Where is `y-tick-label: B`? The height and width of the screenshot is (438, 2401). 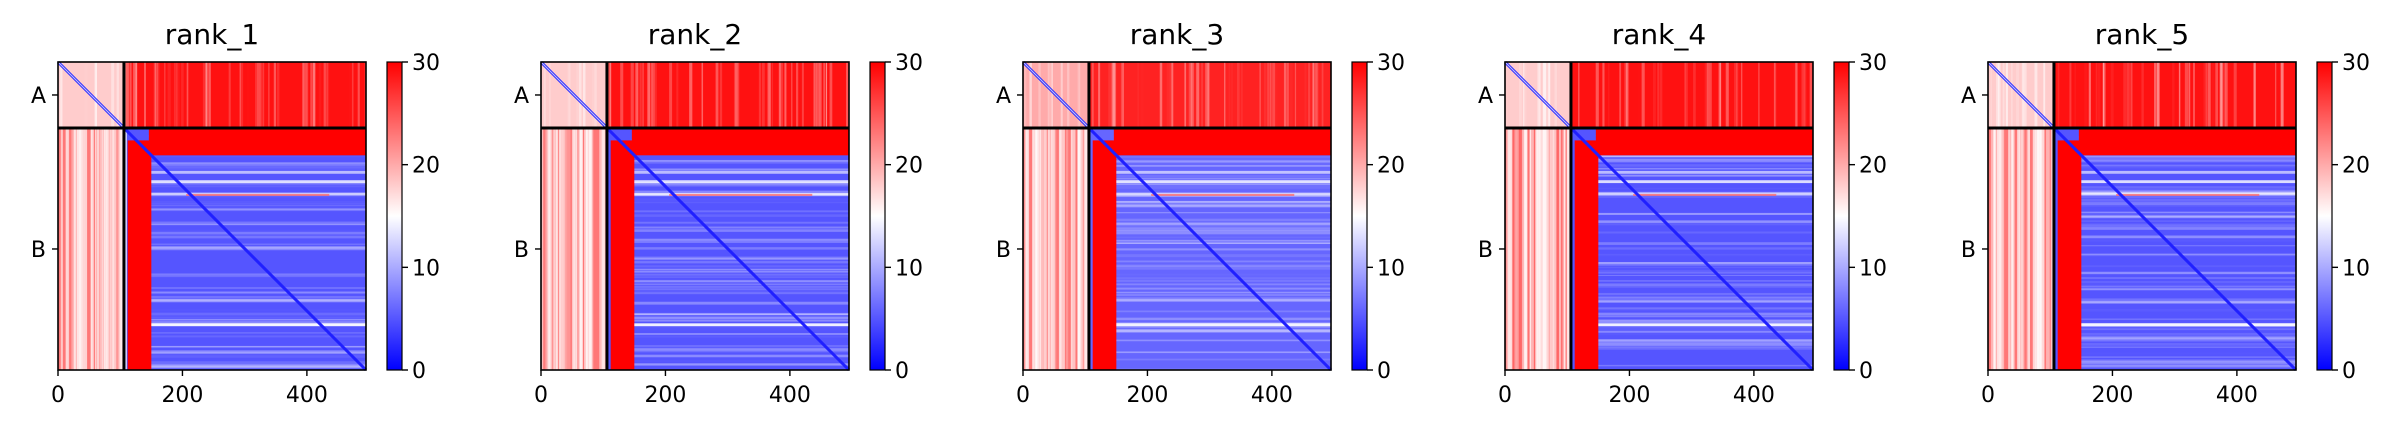 y-tick-label: B is located at coordinates (38, 250).